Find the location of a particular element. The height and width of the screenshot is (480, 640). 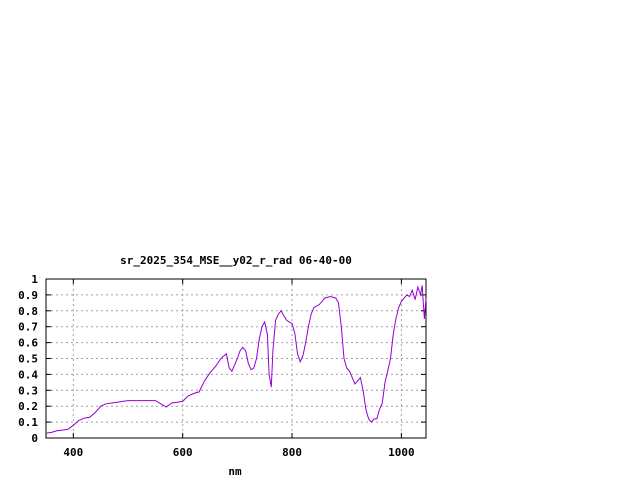

chart-title: sr_2025_354_MSE__y02_r_rad 06-40-00 is located at coordinates (236, 260).